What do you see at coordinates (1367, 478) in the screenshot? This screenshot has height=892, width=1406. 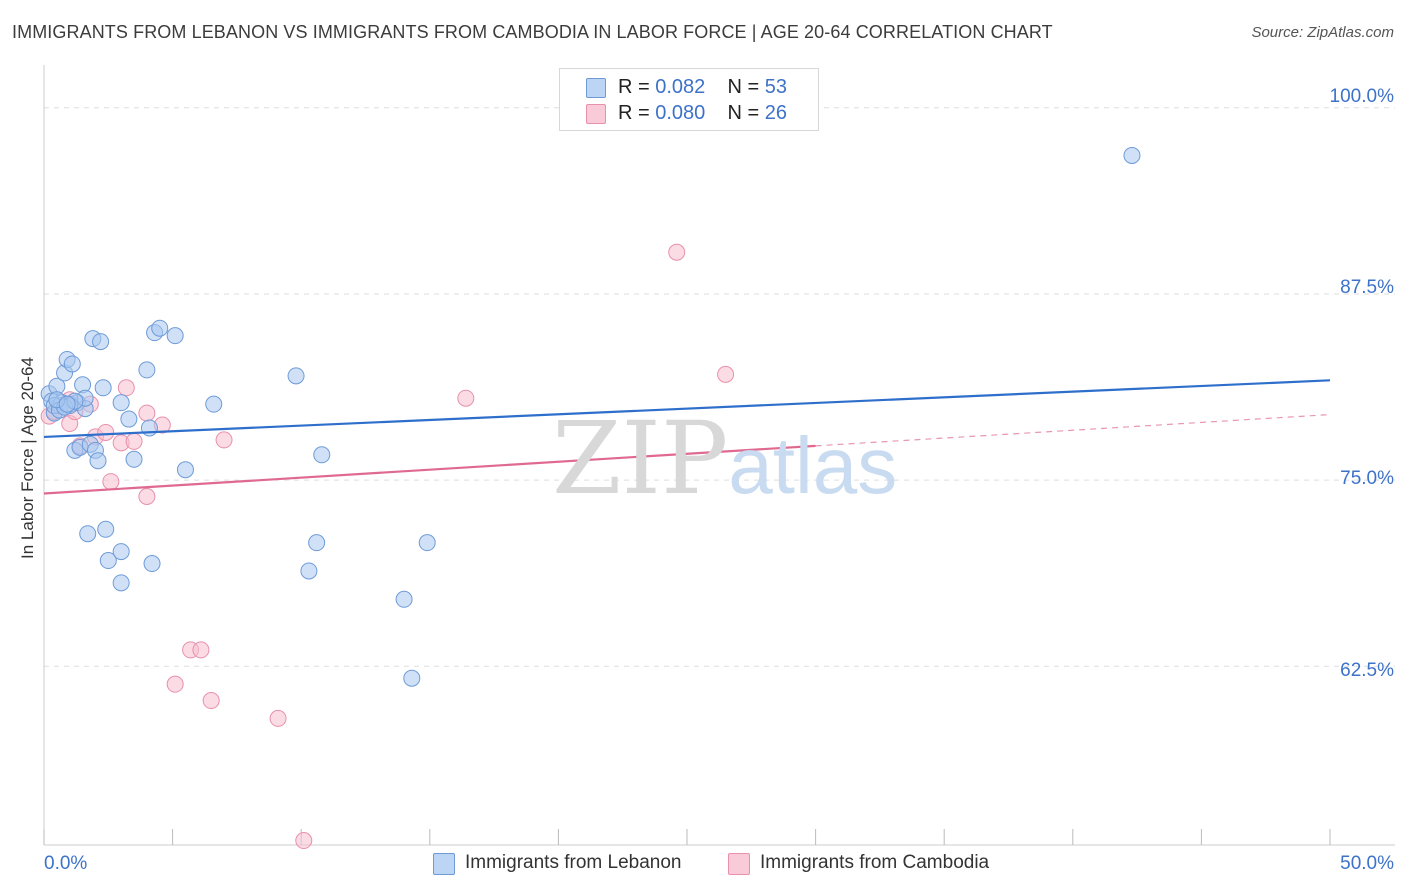 I see `y-tick-label-75: 75.0%` at bounding box center [1367, 478].